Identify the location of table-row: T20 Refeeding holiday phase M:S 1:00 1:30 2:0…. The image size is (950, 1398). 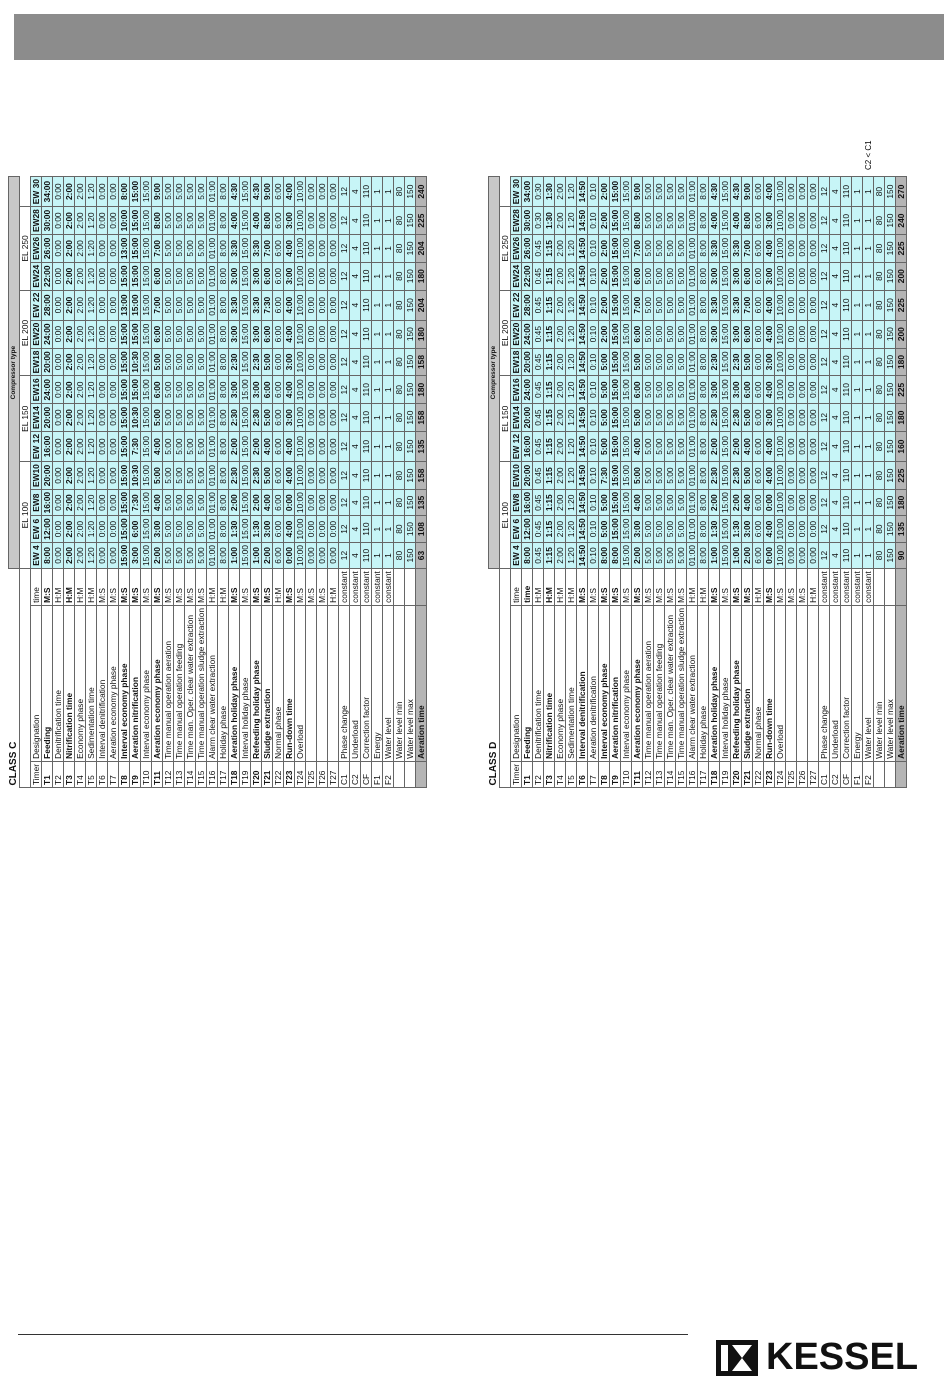
(256, 482).